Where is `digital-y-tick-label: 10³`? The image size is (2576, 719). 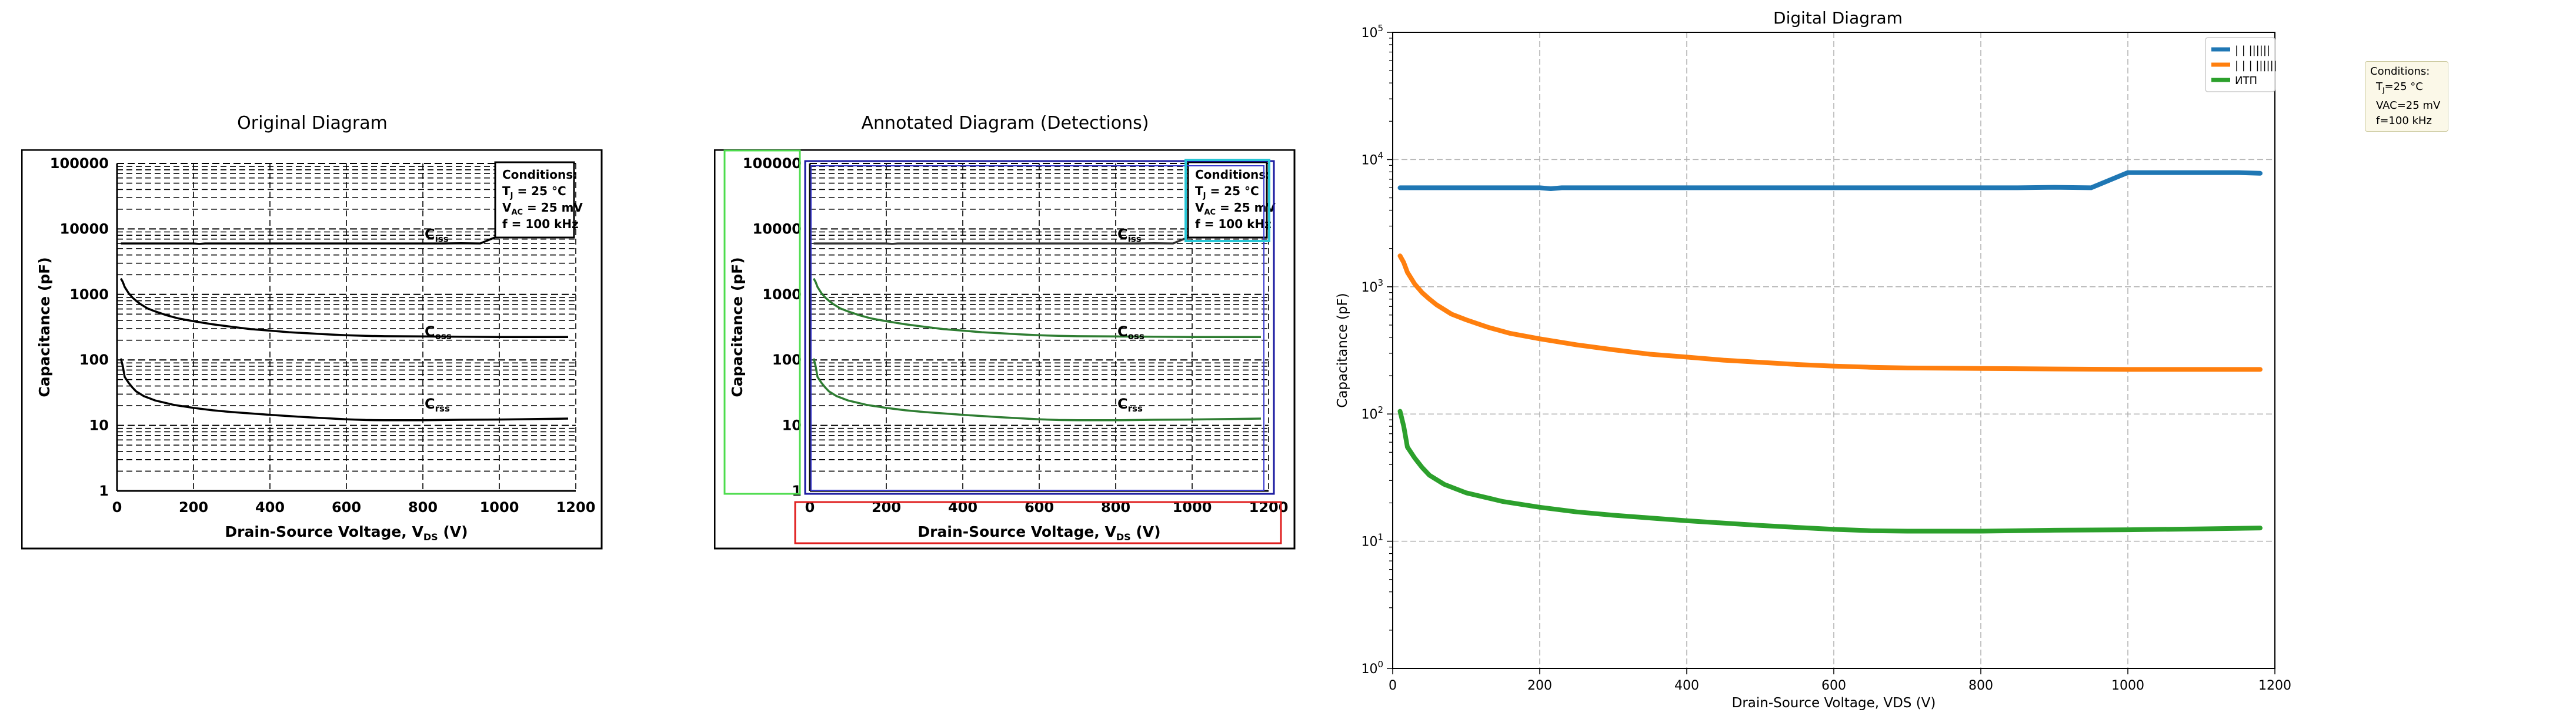
digital-y-tick-label: 10³ is located at coordinates (1372, 286).